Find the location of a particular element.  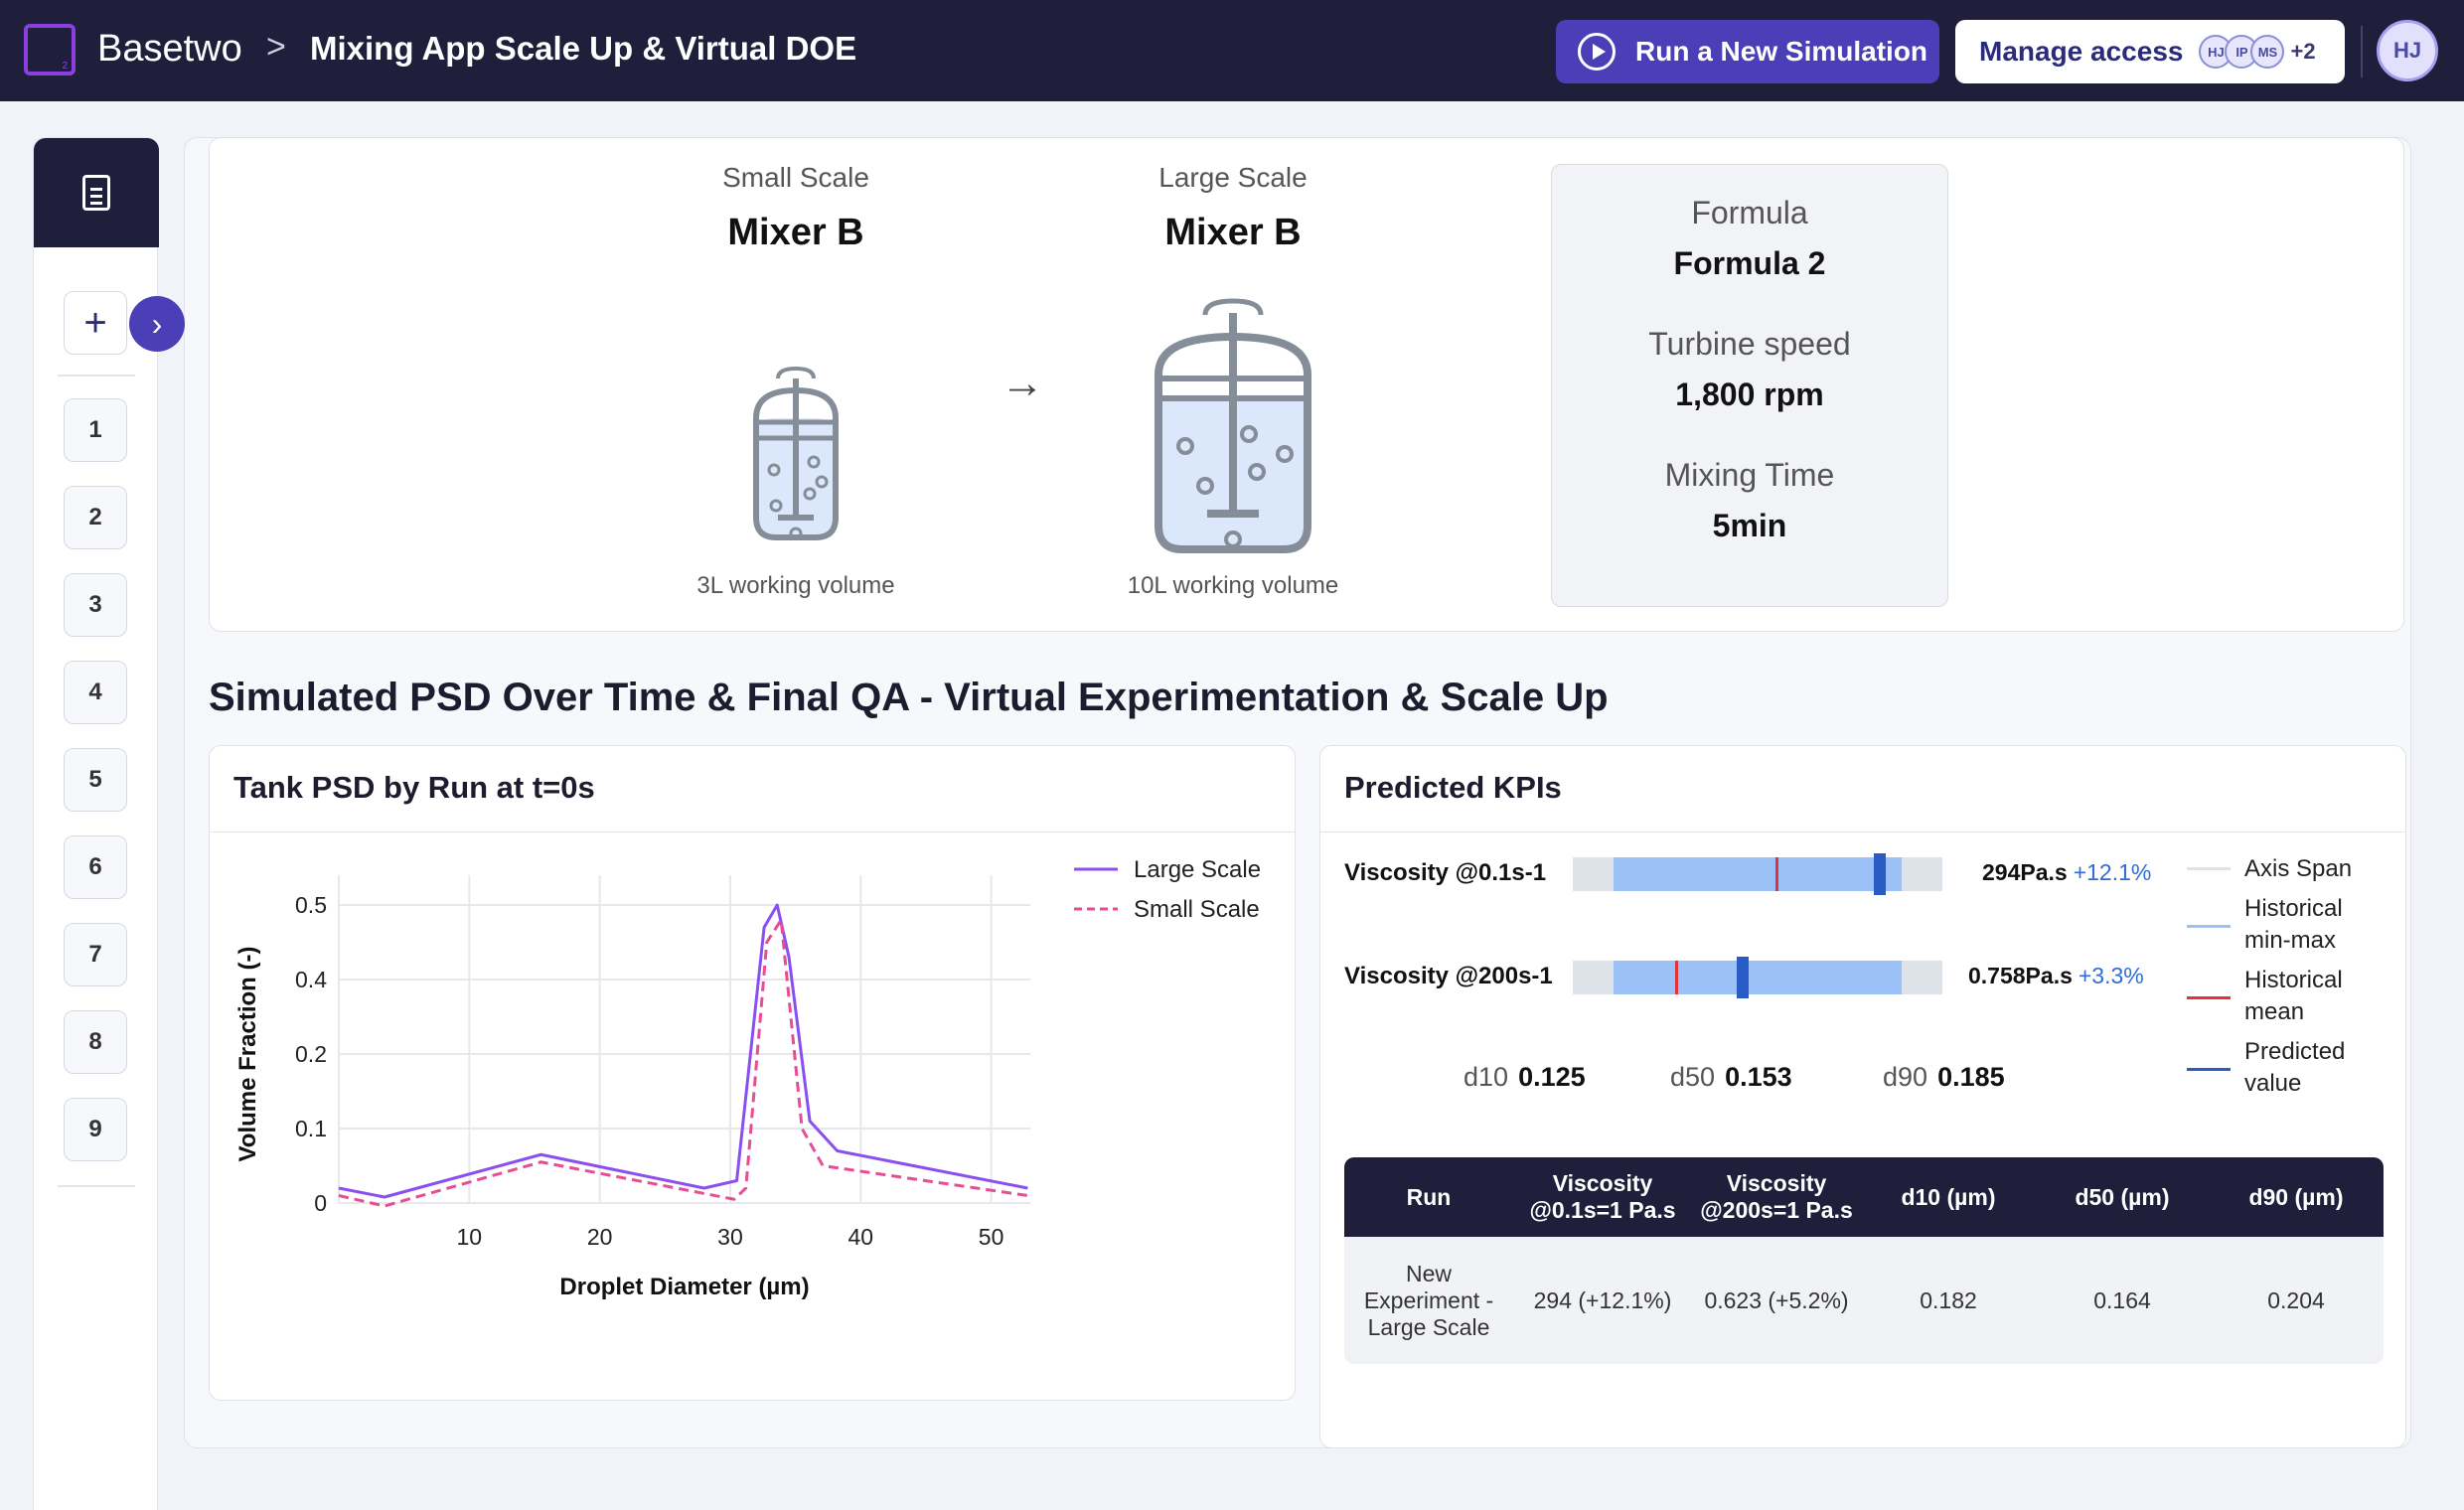

mixing-time-label: Mixing Time is located at coordinates (1750, 475).